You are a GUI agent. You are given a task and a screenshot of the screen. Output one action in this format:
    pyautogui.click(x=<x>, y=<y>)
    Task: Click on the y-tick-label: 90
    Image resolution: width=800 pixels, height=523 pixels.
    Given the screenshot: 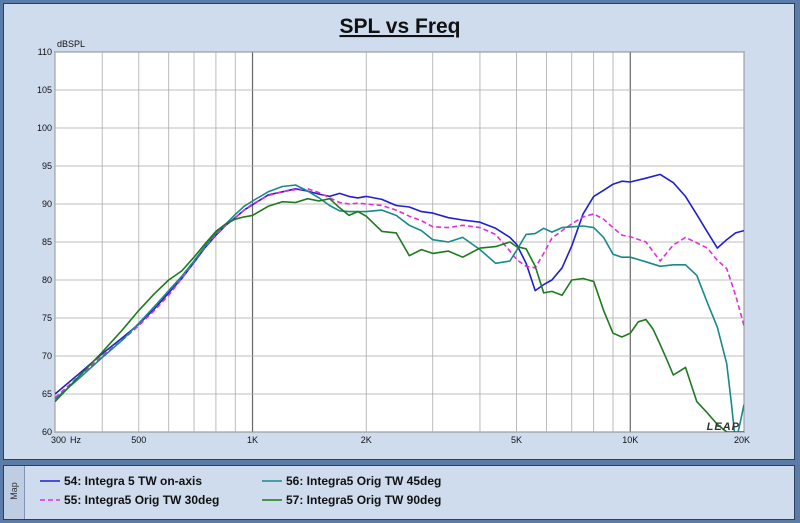 What is the action you would take?
    pyautogui.click(x=47, y=204)
    